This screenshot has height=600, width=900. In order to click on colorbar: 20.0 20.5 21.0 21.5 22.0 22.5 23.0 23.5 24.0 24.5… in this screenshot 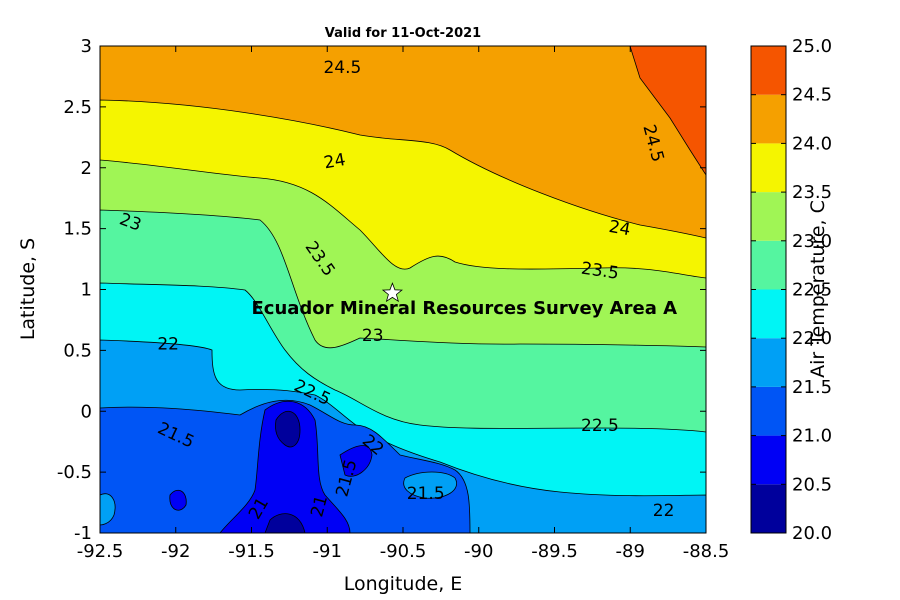, I will do `click(791, 290)`.